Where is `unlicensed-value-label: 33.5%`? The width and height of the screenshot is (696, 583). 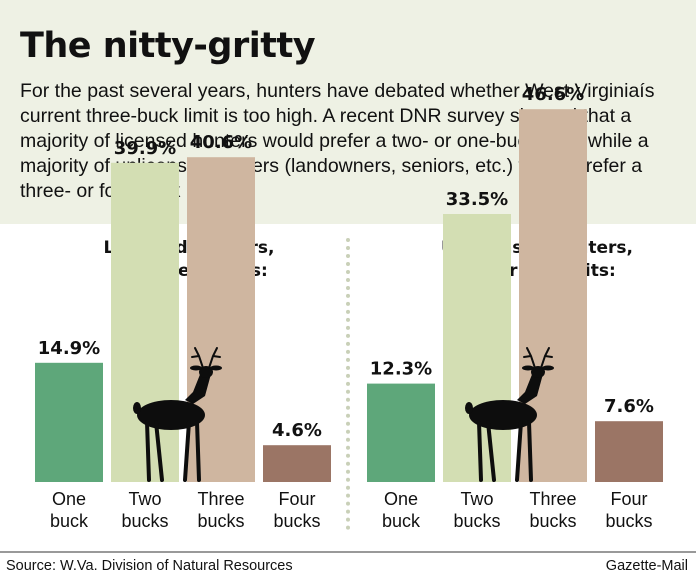 unlicensed-value-label: 33.5% is located at coordinates (477, 199).